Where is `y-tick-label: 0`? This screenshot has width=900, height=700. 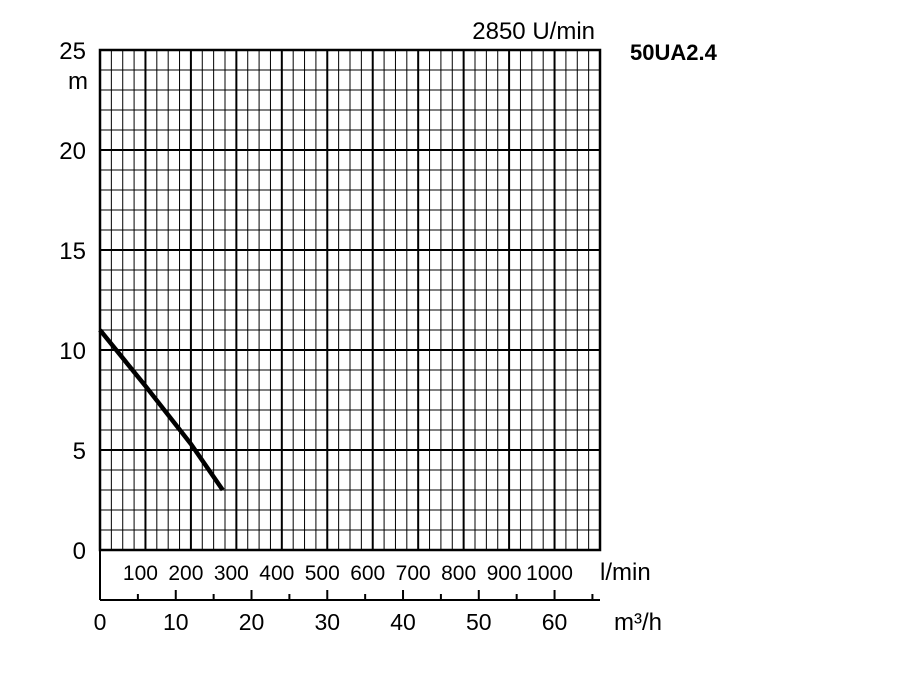 y-tick-label: 0 is located at coordinates (79, 551).